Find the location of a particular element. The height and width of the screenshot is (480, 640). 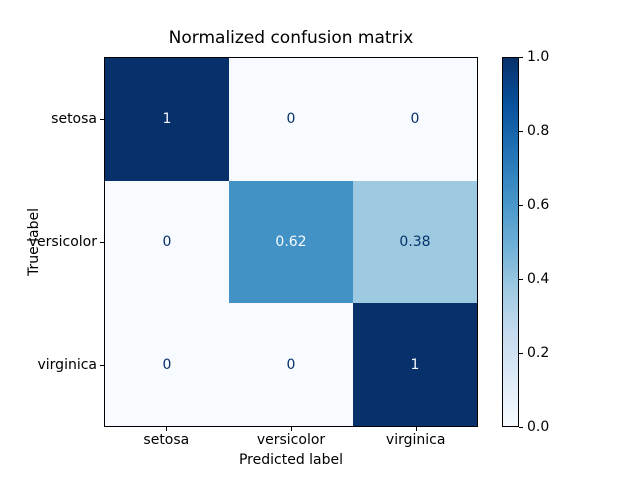

y-tick-label: versicolor is located at coordinates (62, 242).